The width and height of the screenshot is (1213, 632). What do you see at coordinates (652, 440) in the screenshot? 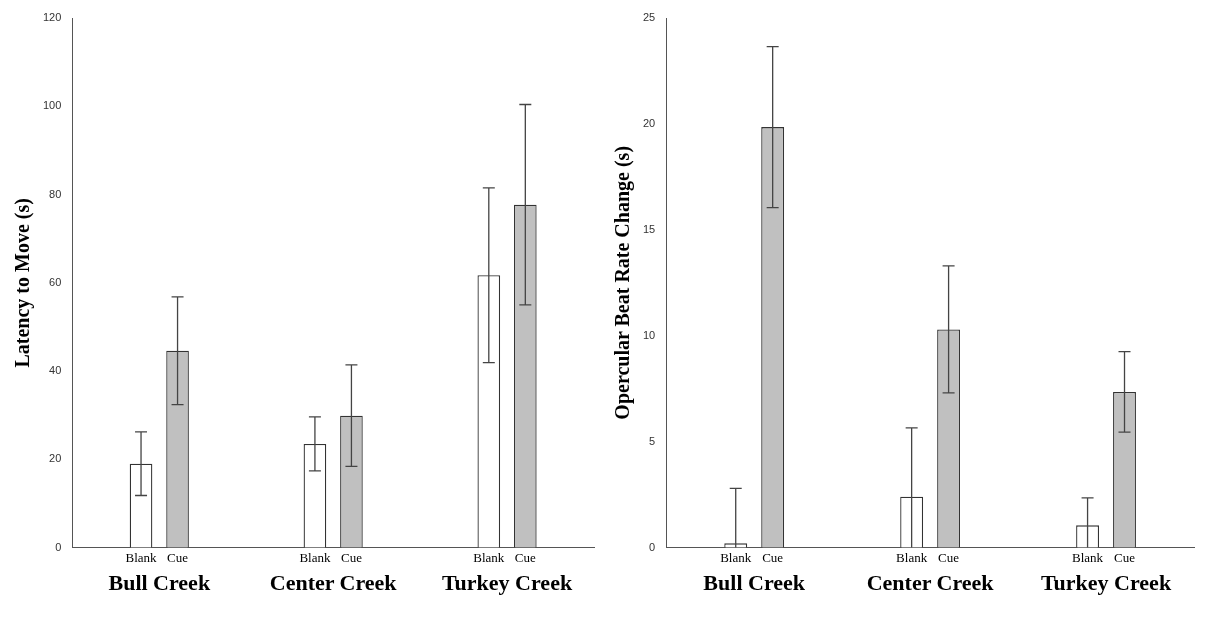
I see `y-tick-label: 5` at bounding box center [652, 440].